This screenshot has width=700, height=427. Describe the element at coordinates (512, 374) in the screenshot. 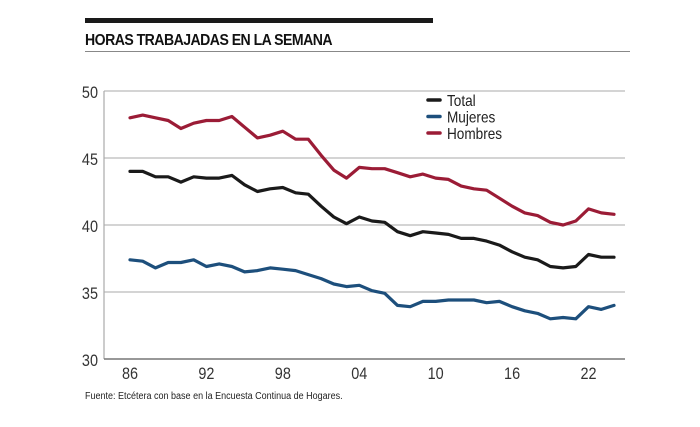

I see `x-tick-label: 16` at that location.